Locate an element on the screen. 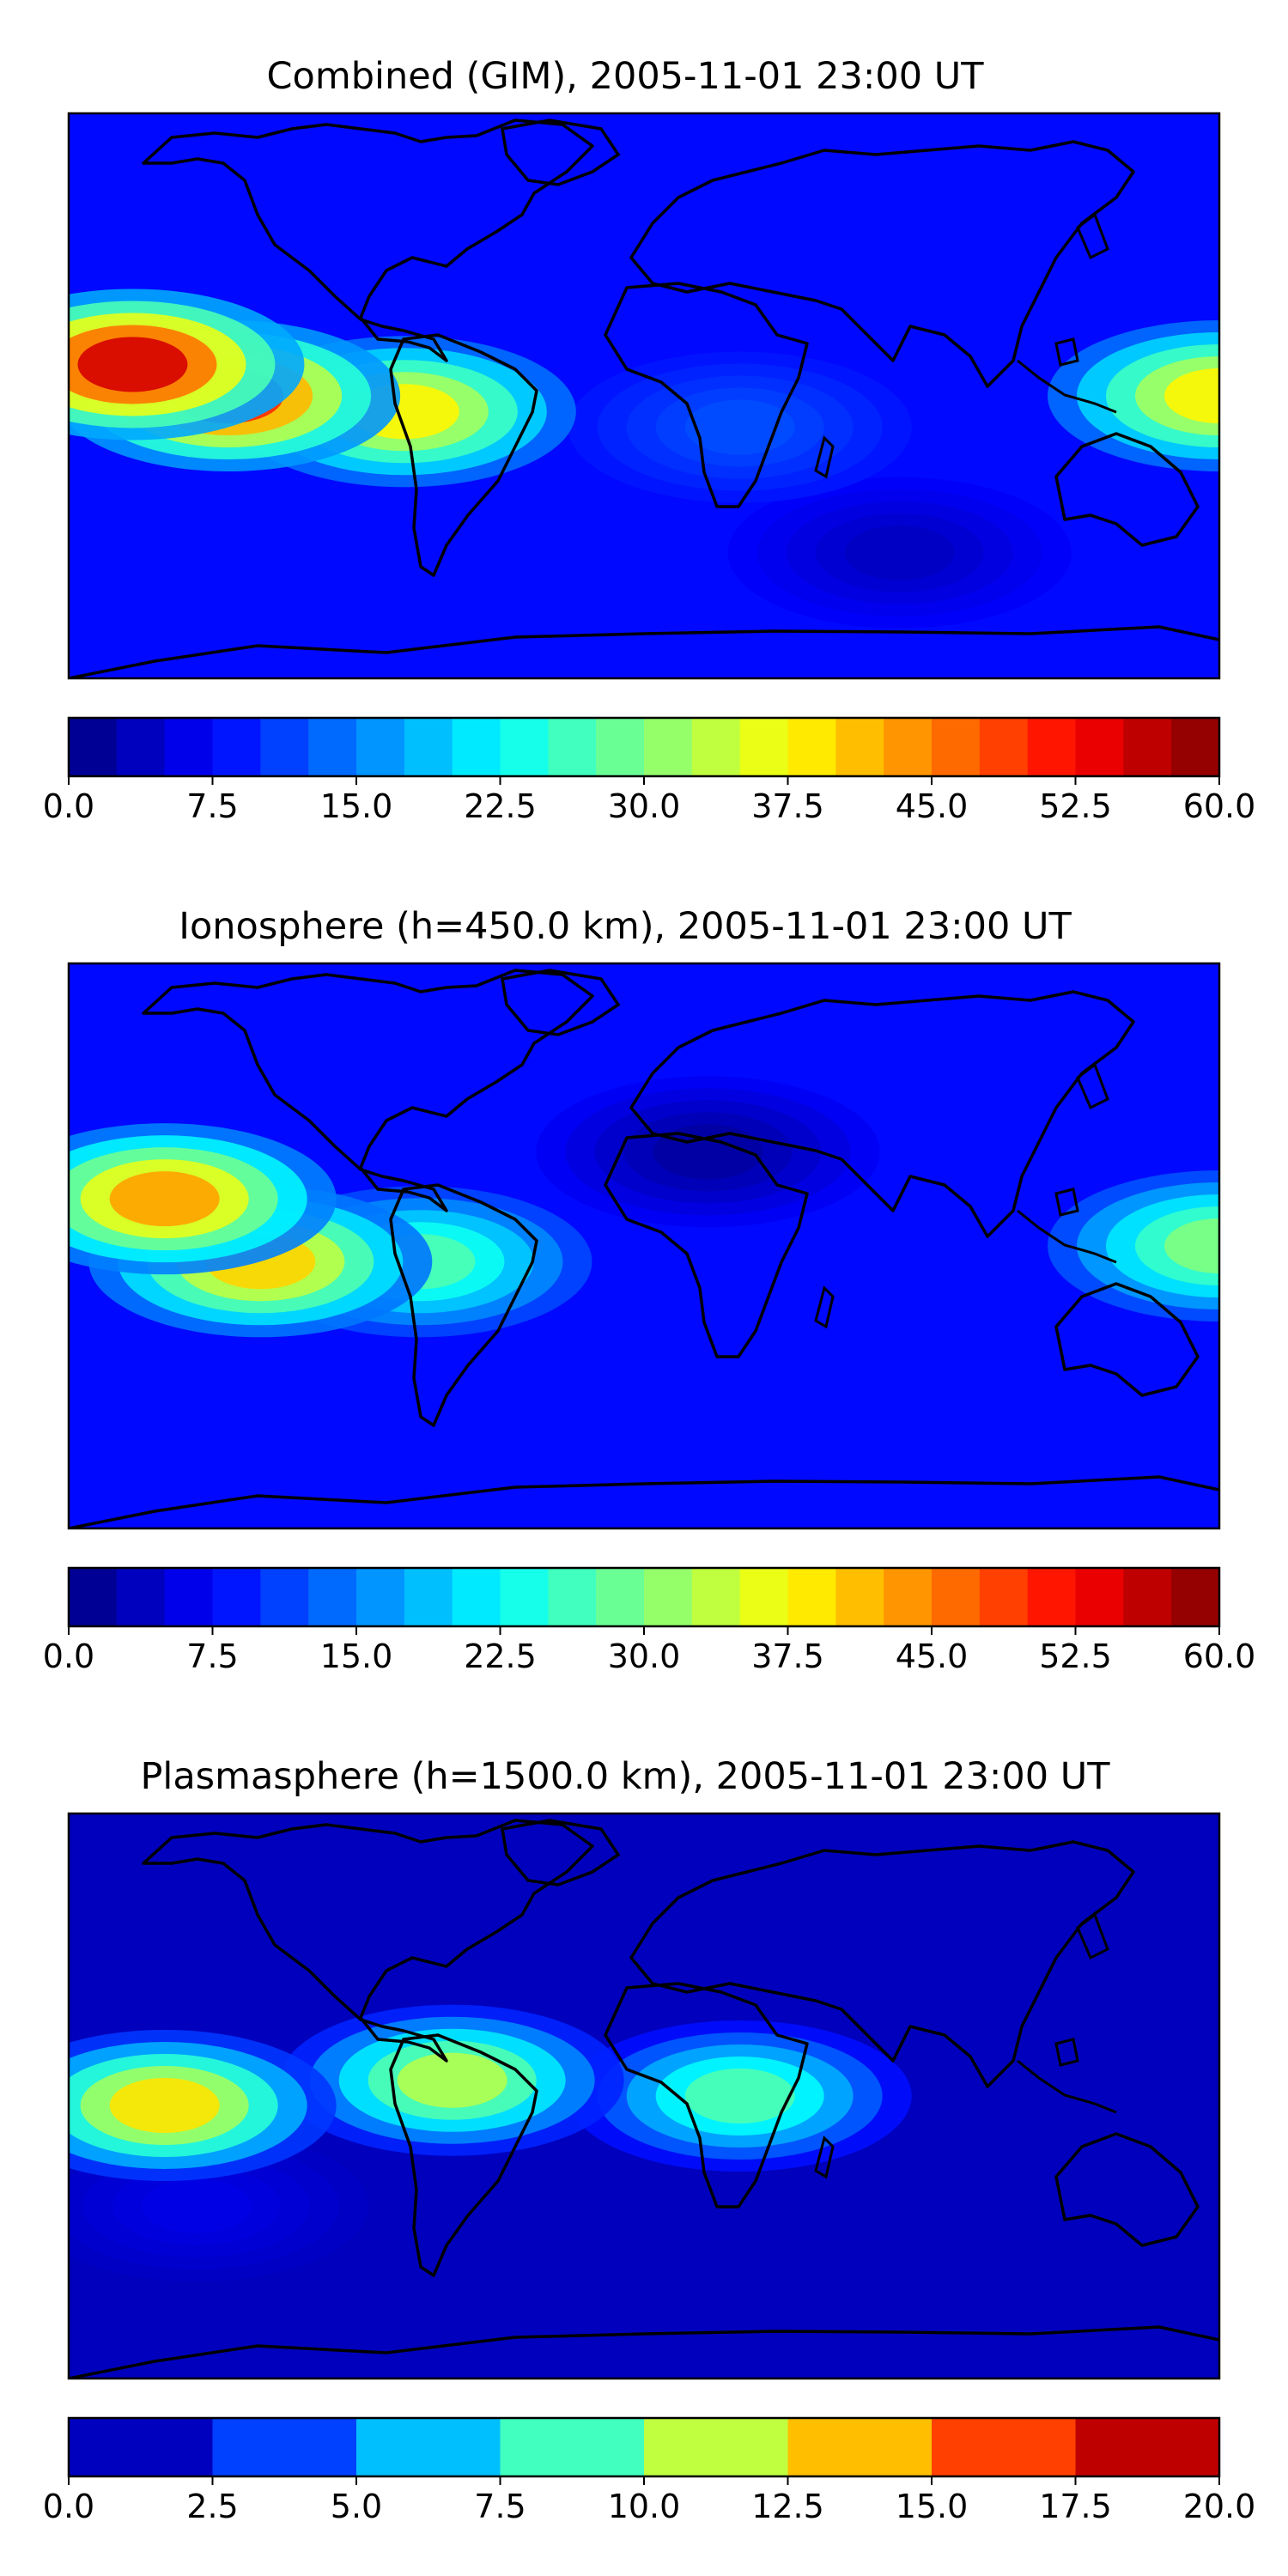 The image size is (1288, 2576). colorbar-tick-label: 20.0 is located at coordinates (1219, 2507).